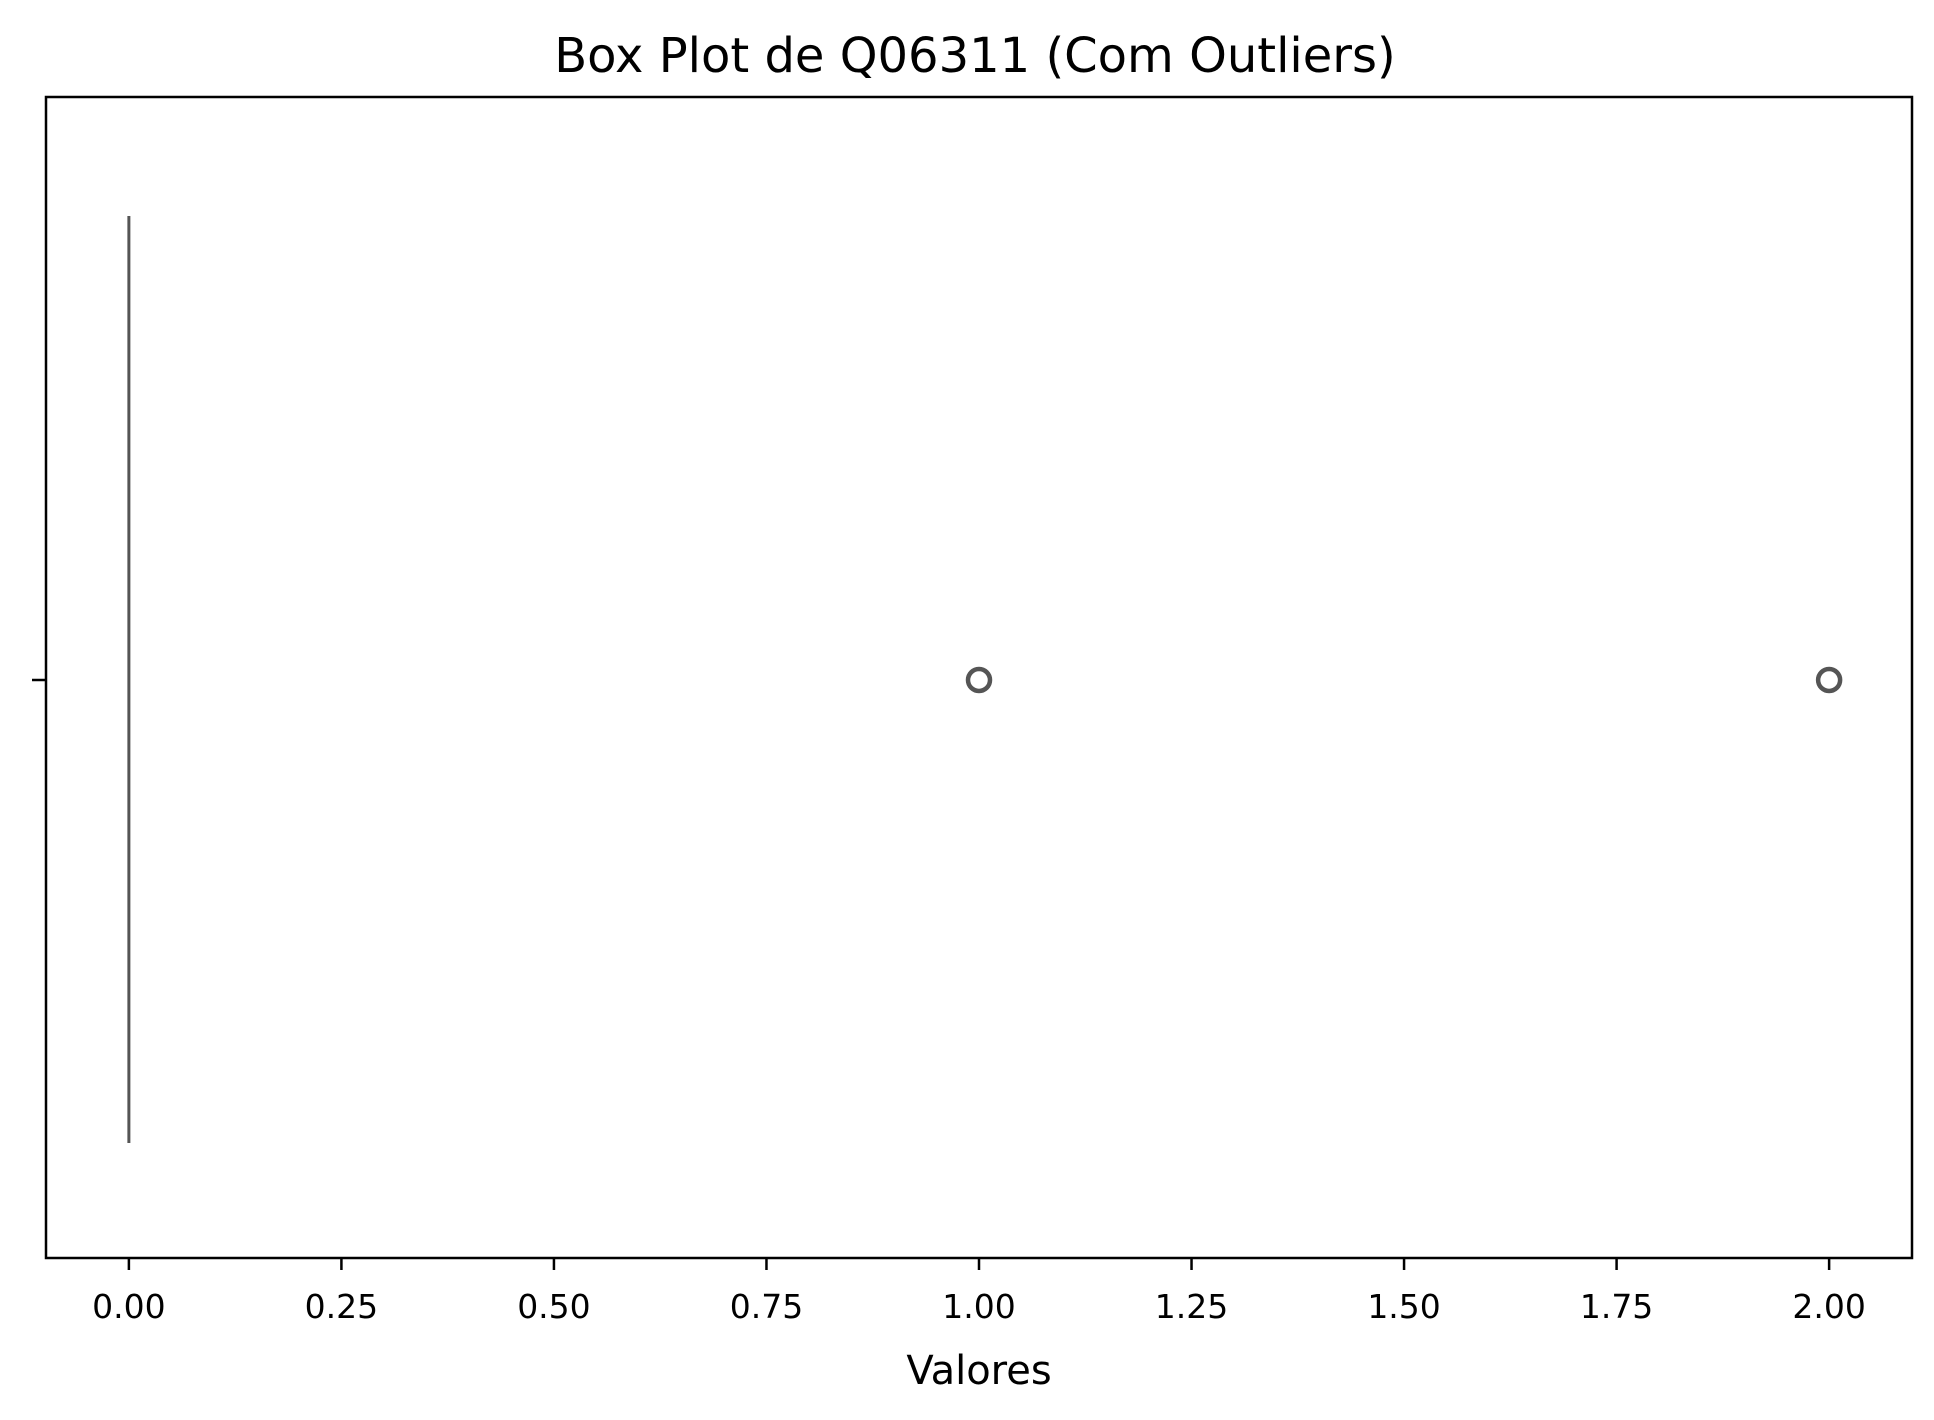 The image size is (1934, 1420). What do you see at coordinates (766, 1306) in the screenshot?
I see `x-tick-label: 0.75` at bounding box center [766, 1306].